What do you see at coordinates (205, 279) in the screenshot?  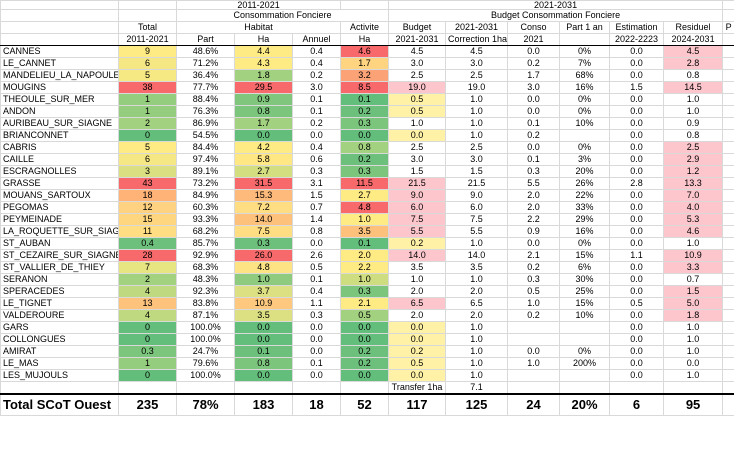 I see `cell-part: 48.3%` at bounding box center [205, 279].